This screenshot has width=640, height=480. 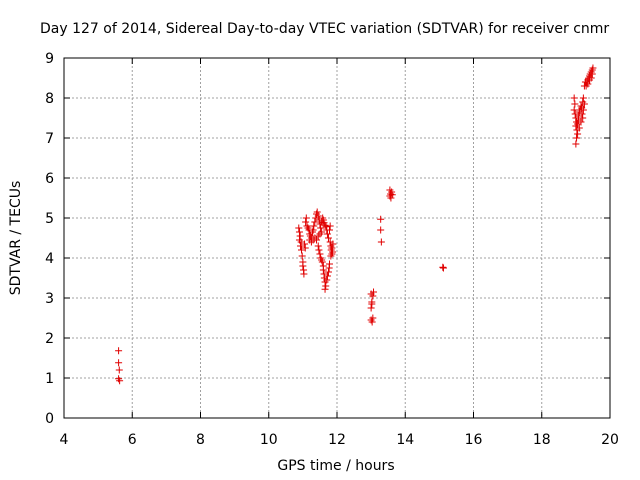 What do you see at coordinates (200, 440) in the screenshot?
I see `x-tick-label: 8` at bounding box center [200, 440].